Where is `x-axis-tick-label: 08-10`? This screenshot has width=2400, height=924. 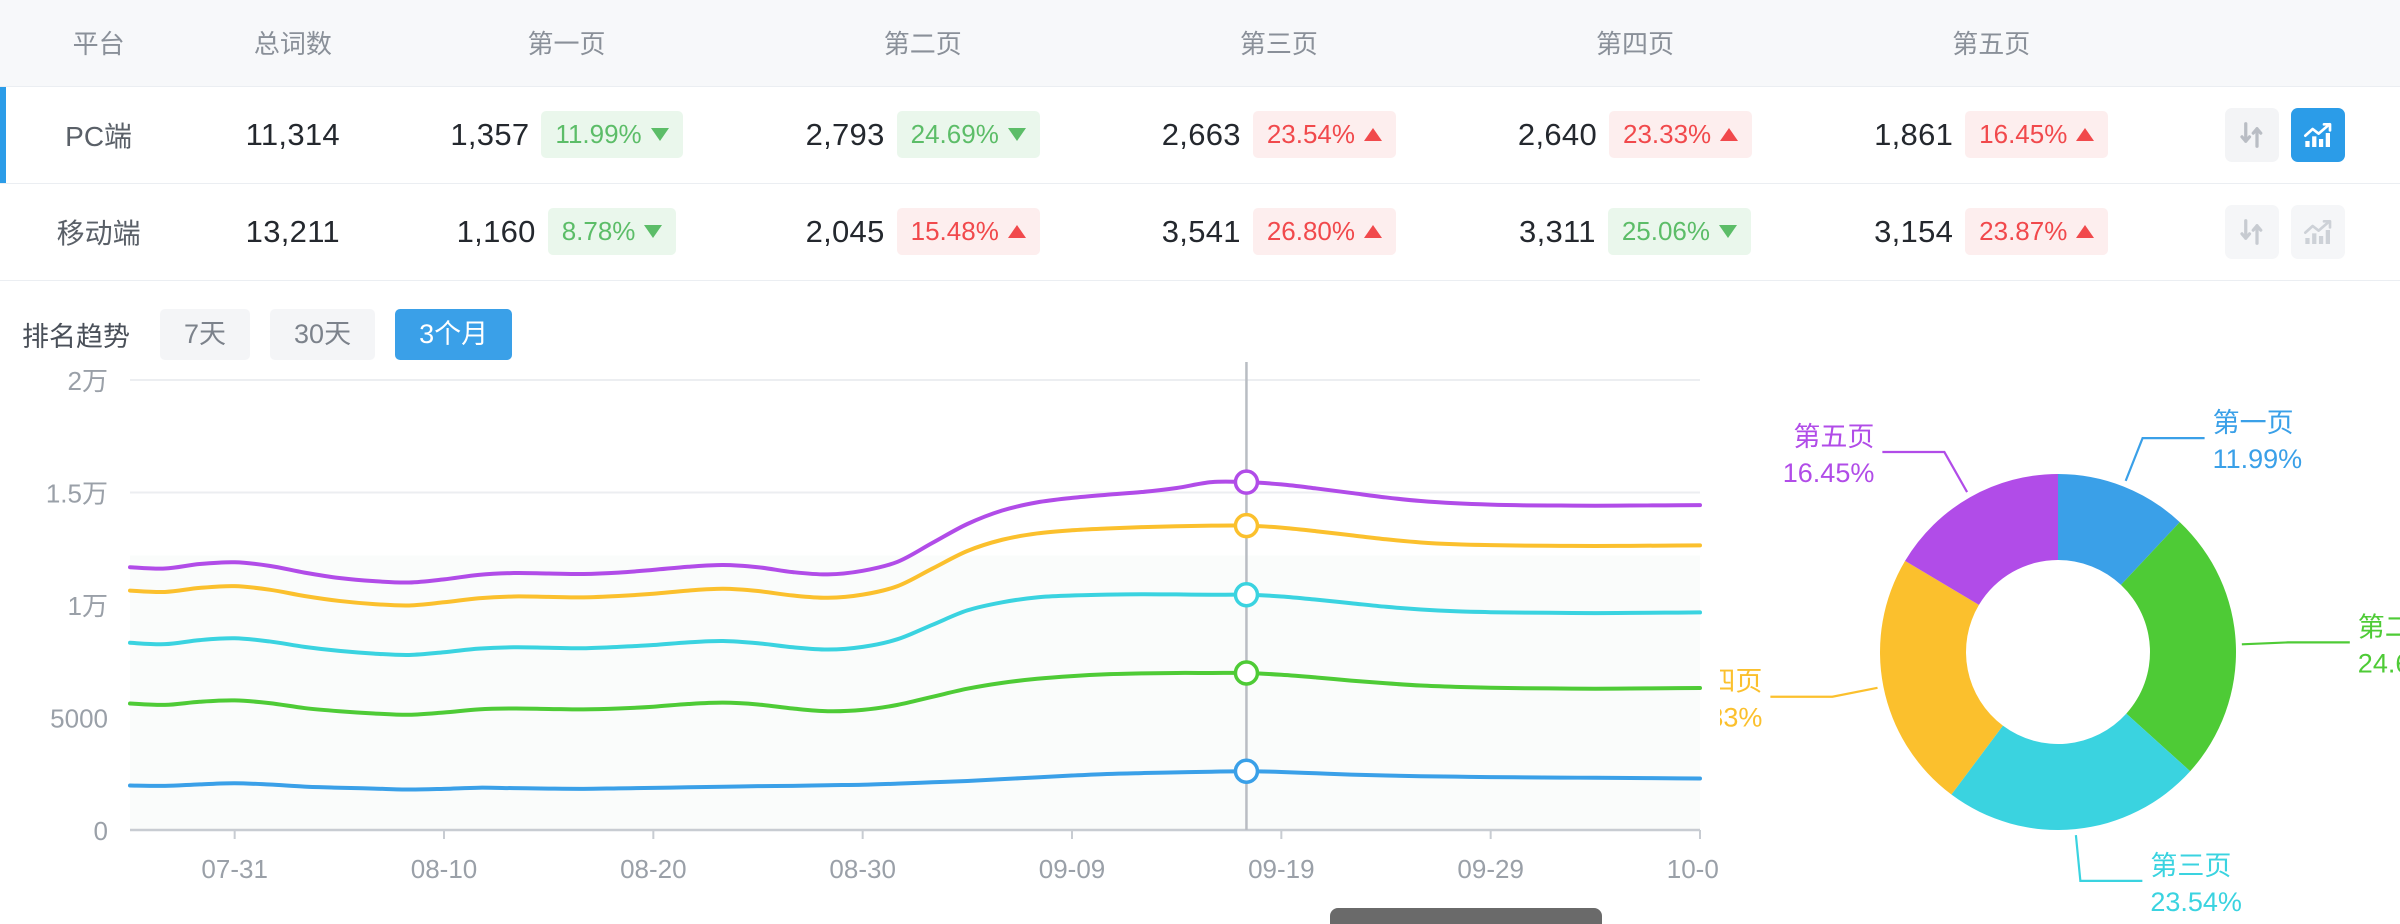 x-axis-tick-label: 08-10 is located at coordinates (444, 869).